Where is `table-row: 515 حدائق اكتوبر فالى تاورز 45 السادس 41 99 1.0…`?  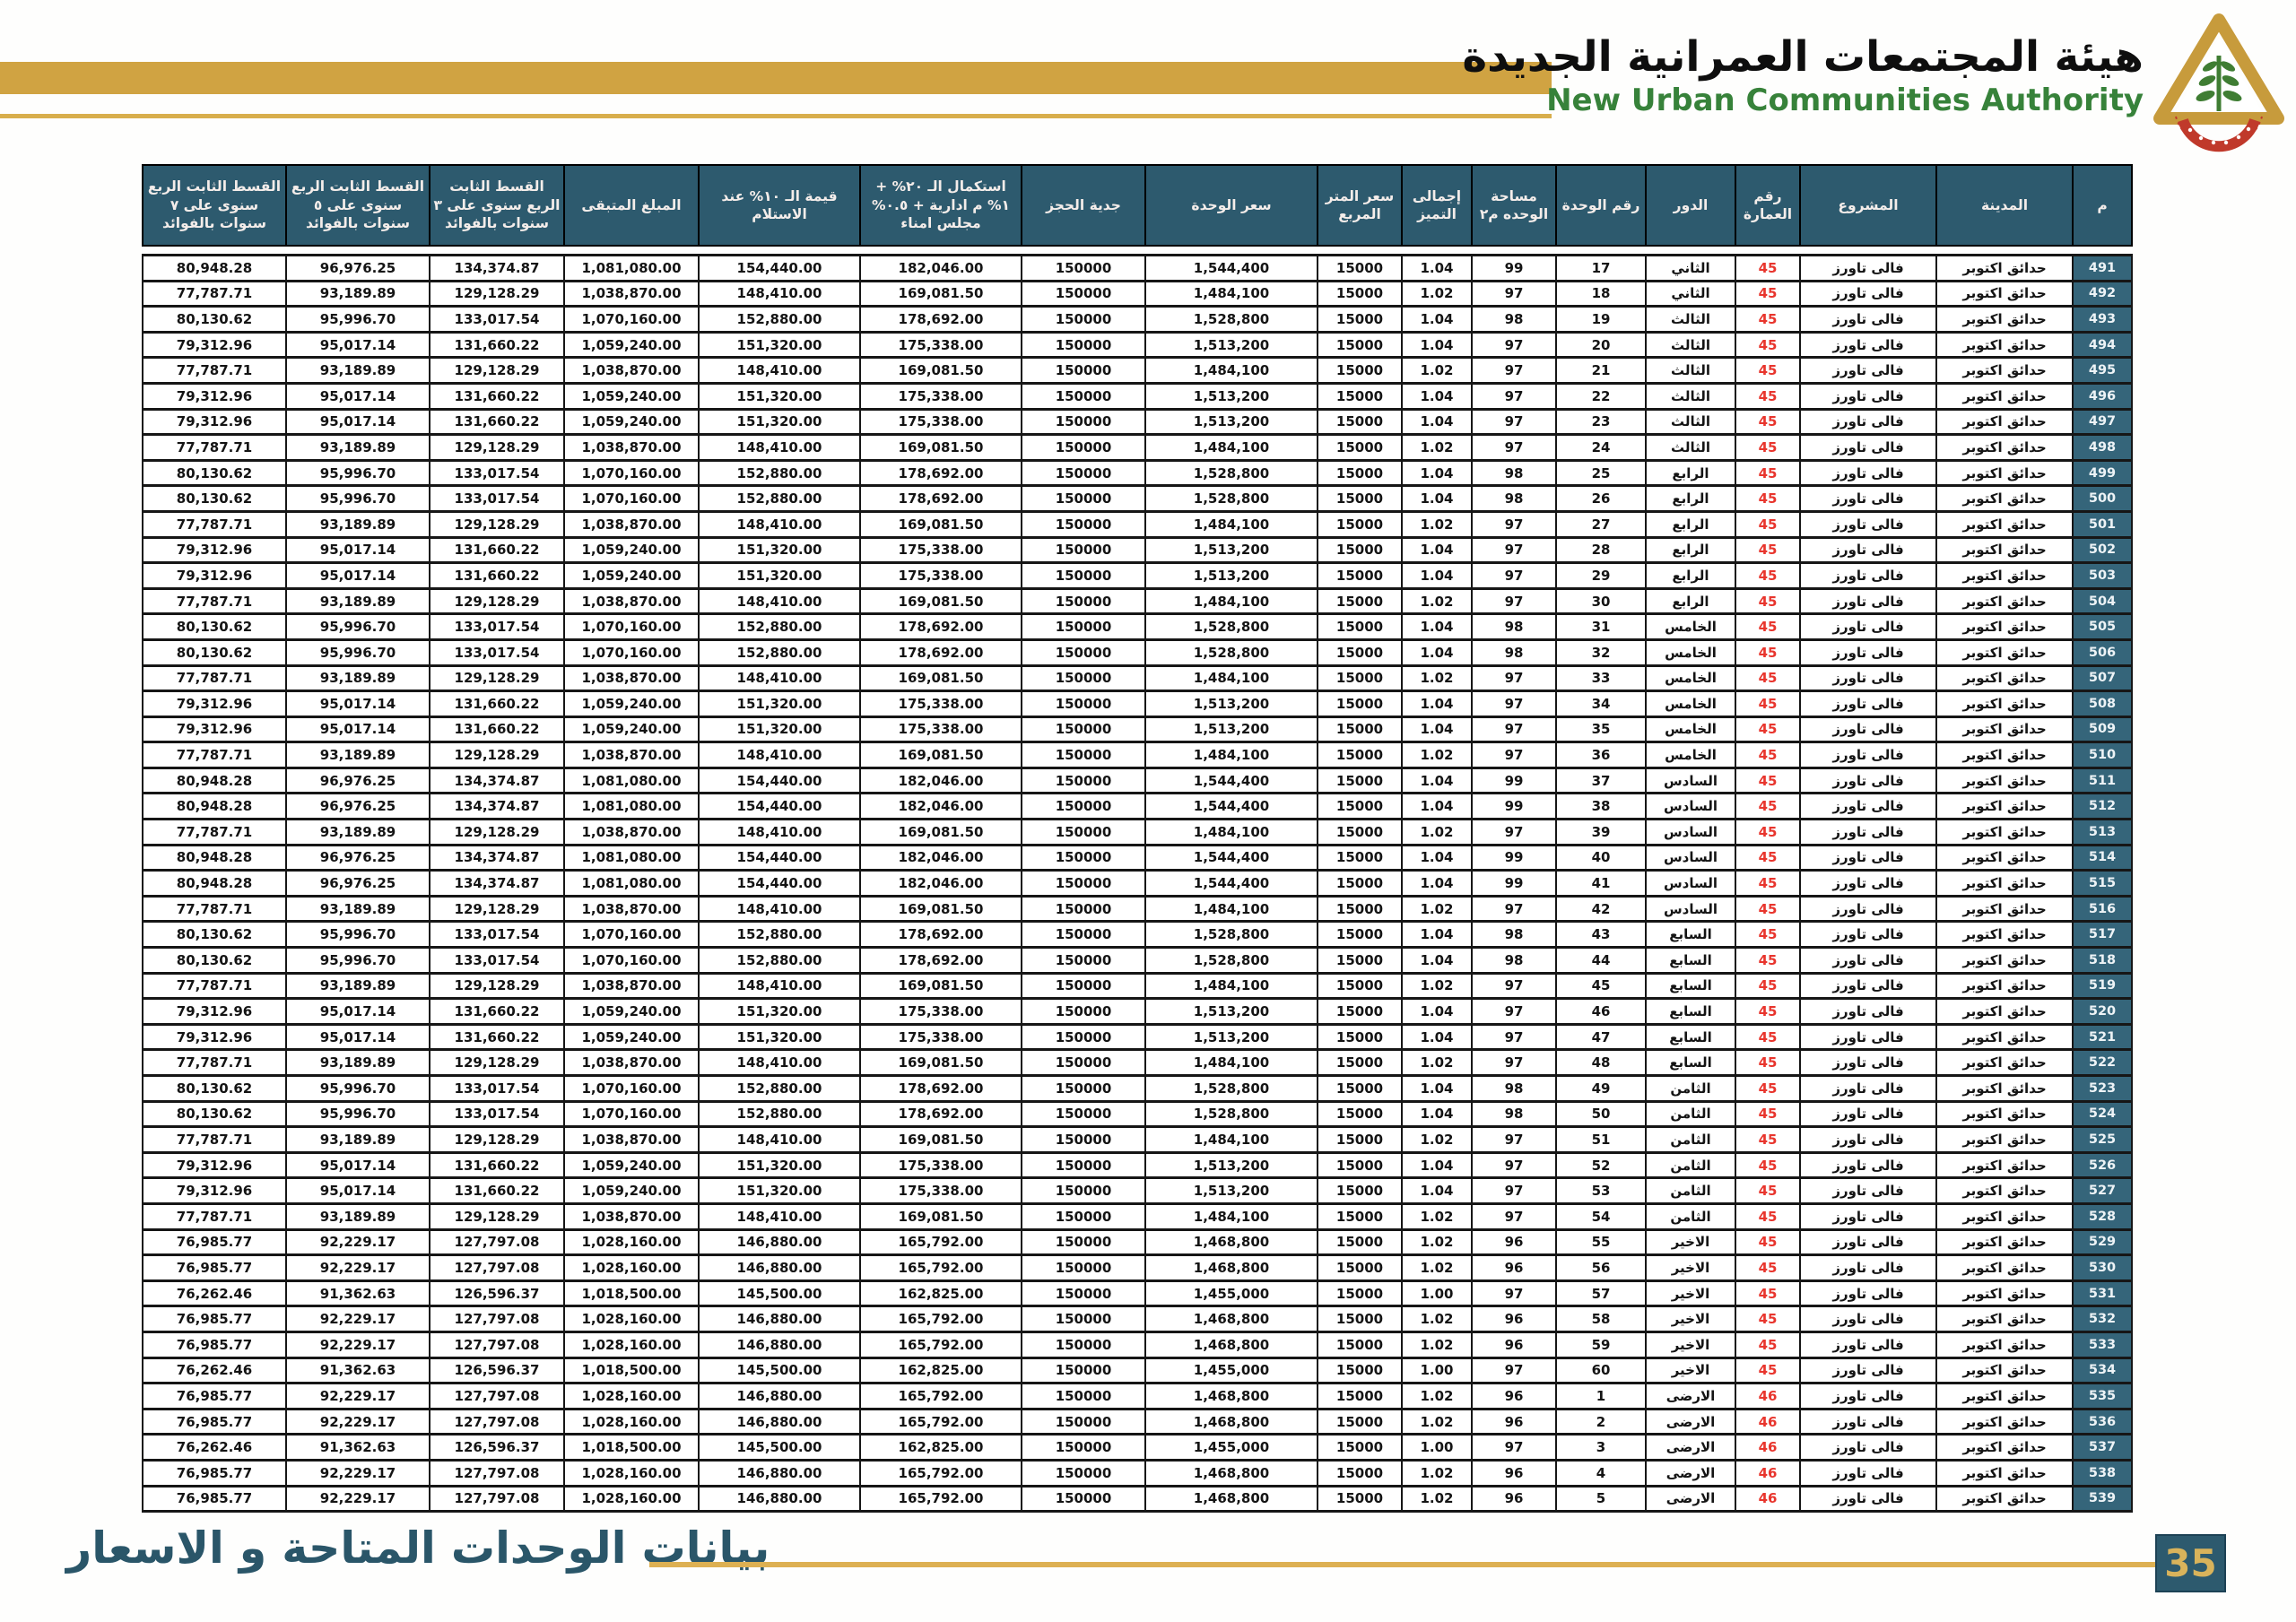 table-row: 515 حدائق اكتوبر فالى تاورز 45 السادس 41 99 1.0… is located at coordinates (1137, 883).